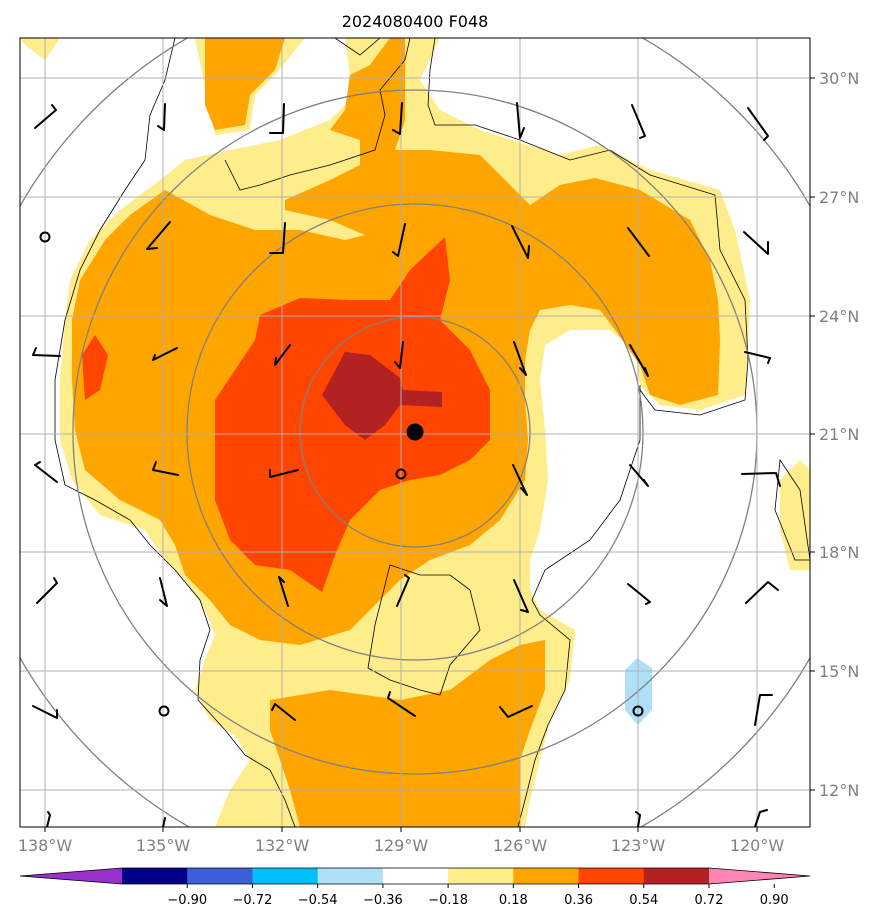 This screenshot has height=924, width=880. I want to click on x-tick-label: 126°W, so click(520, 845).